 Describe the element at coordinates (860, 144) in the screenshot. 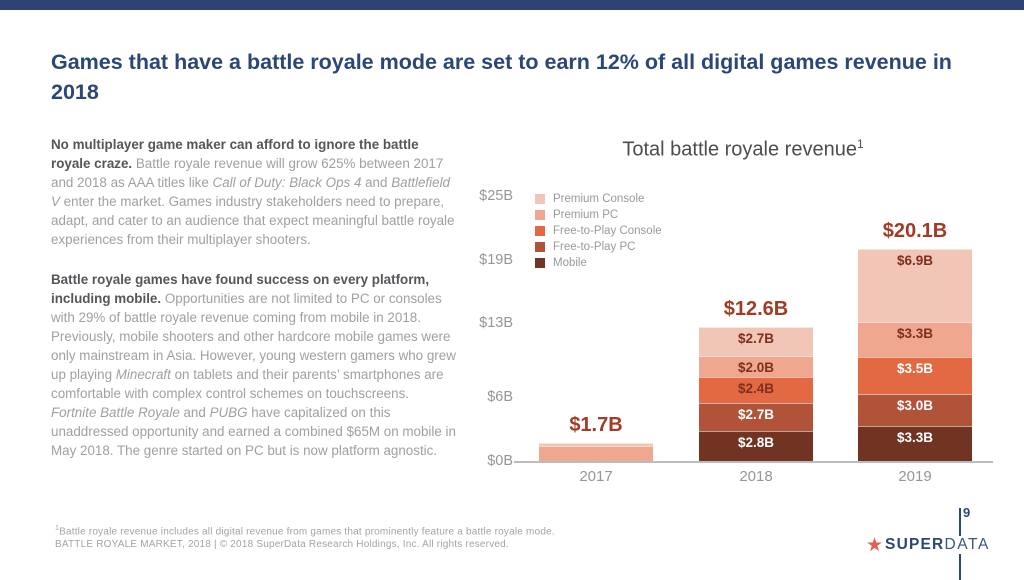

I see `chart-title-superscript: 1` at that location.